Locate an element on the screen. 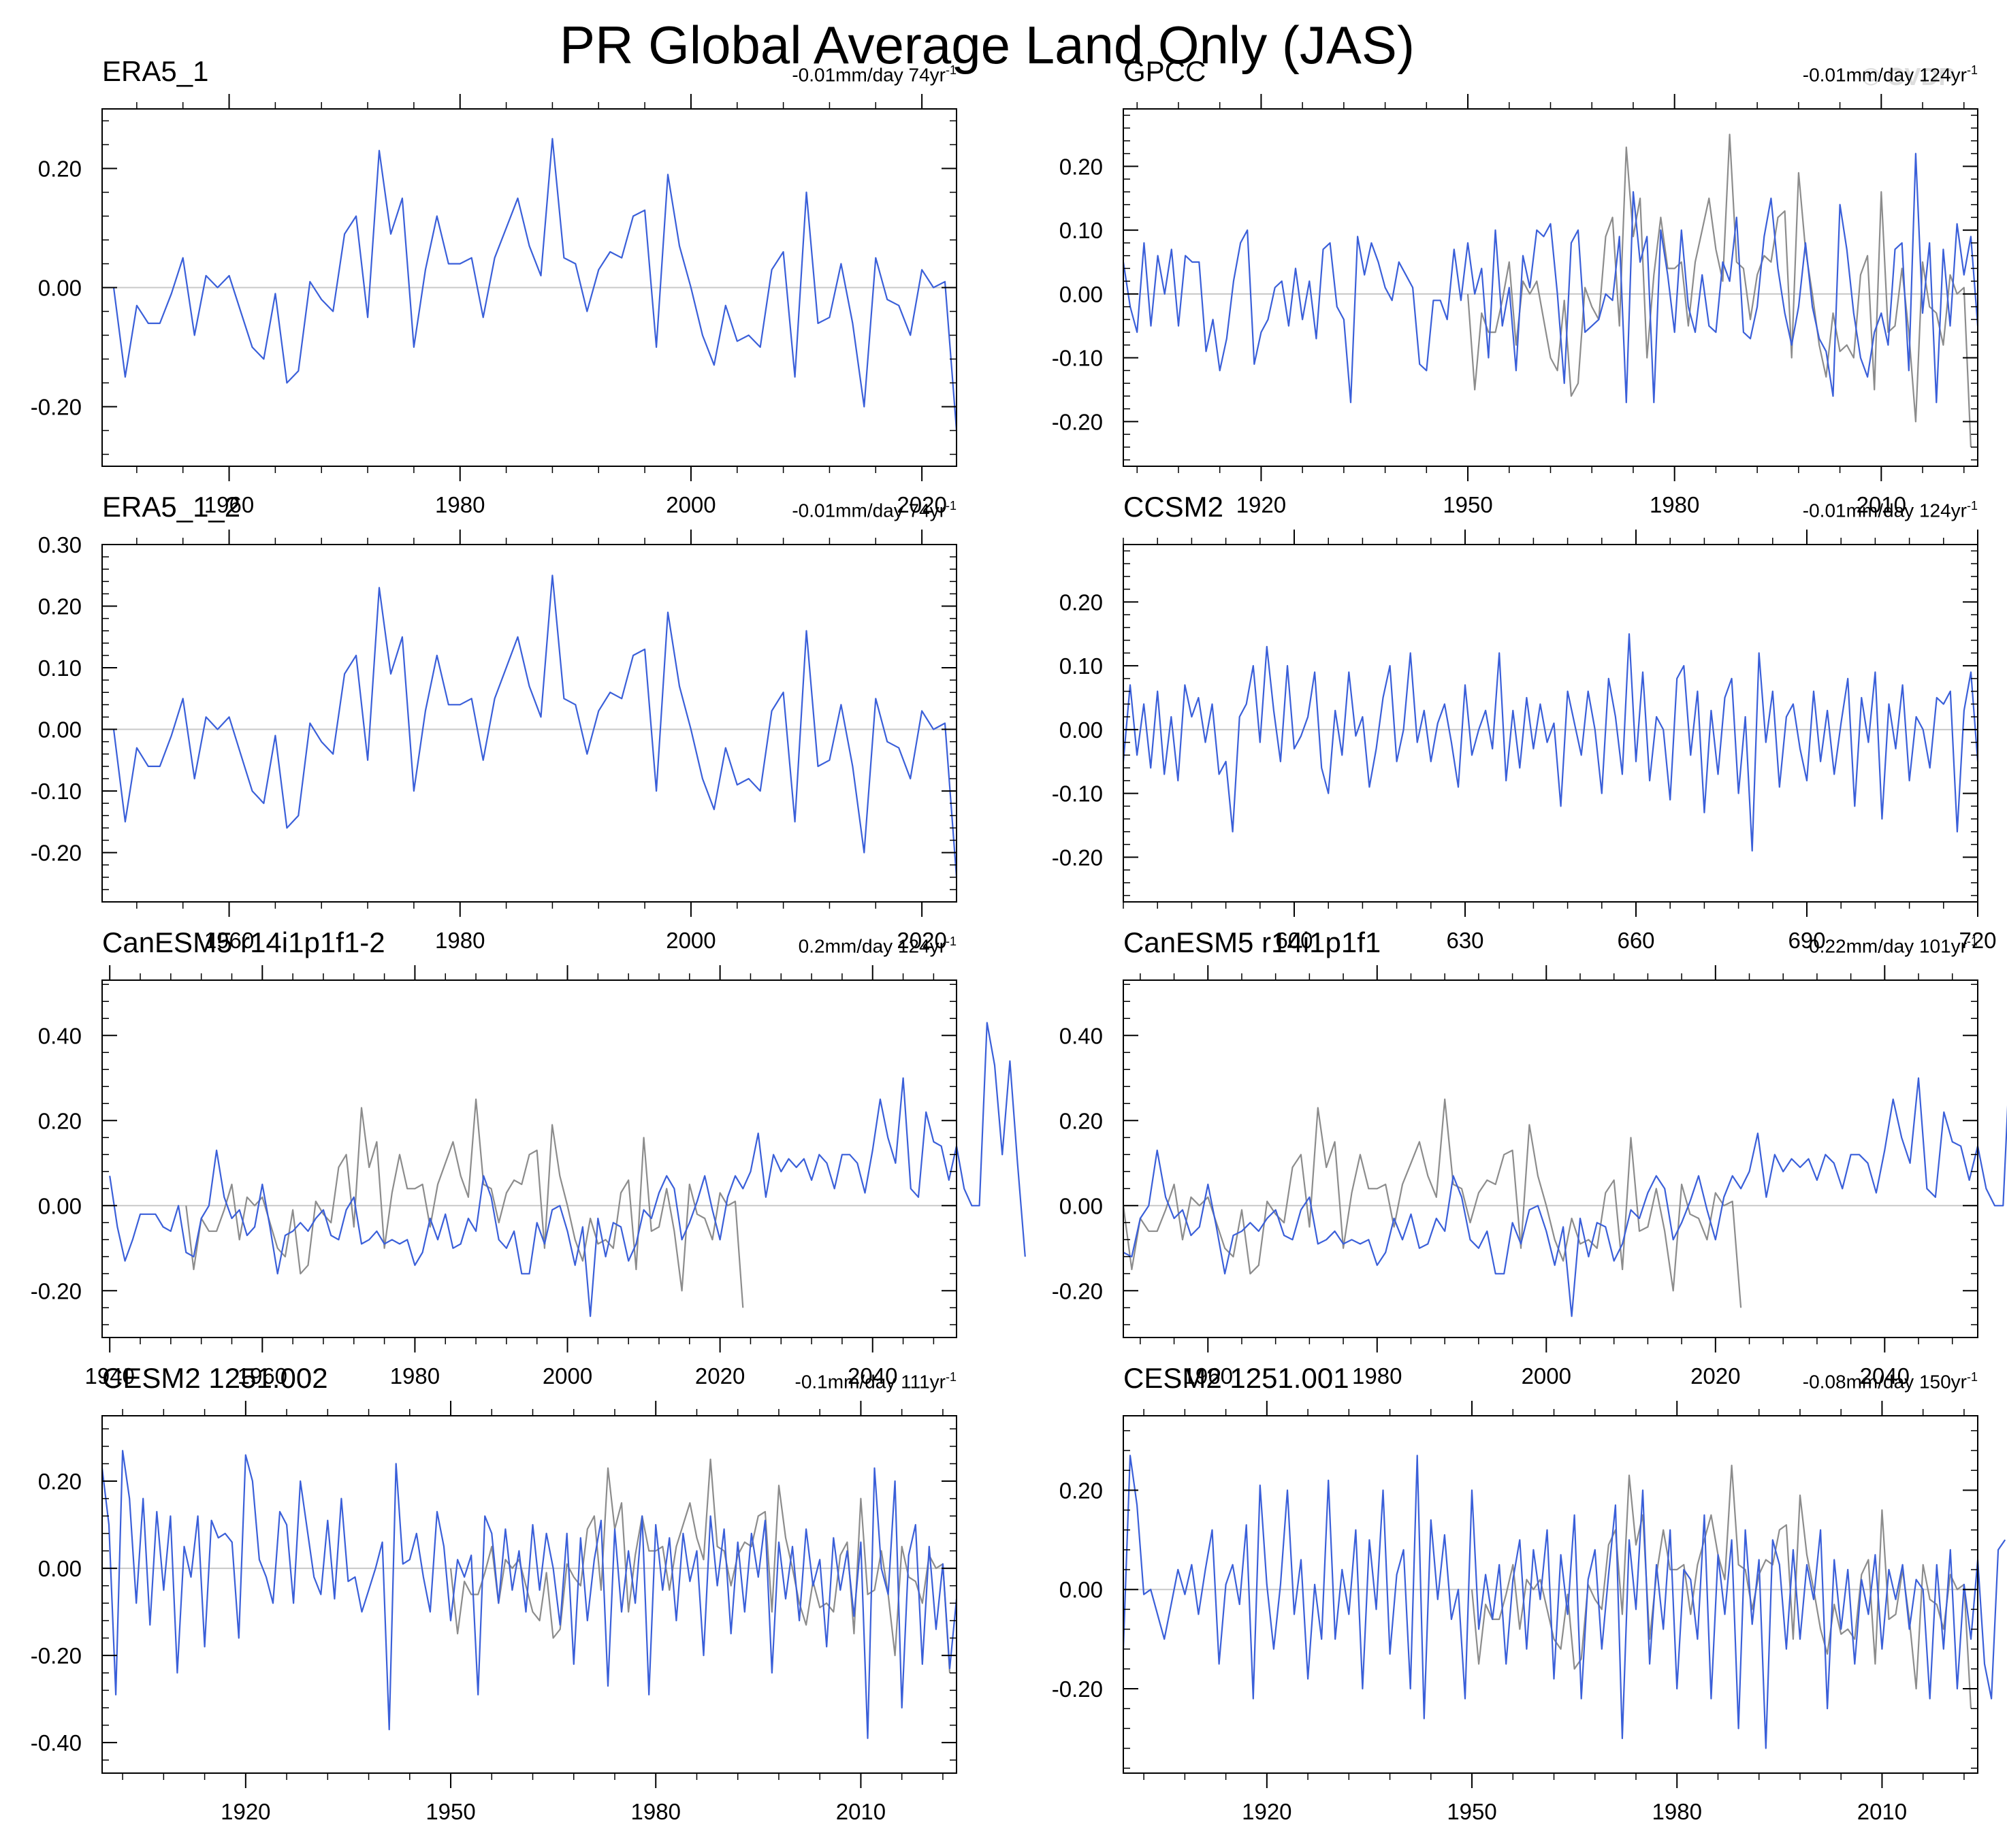  plot-area: -0.20 0.00 0.20 1960 1980 2000 2020 is located at coordinates (494, 305).